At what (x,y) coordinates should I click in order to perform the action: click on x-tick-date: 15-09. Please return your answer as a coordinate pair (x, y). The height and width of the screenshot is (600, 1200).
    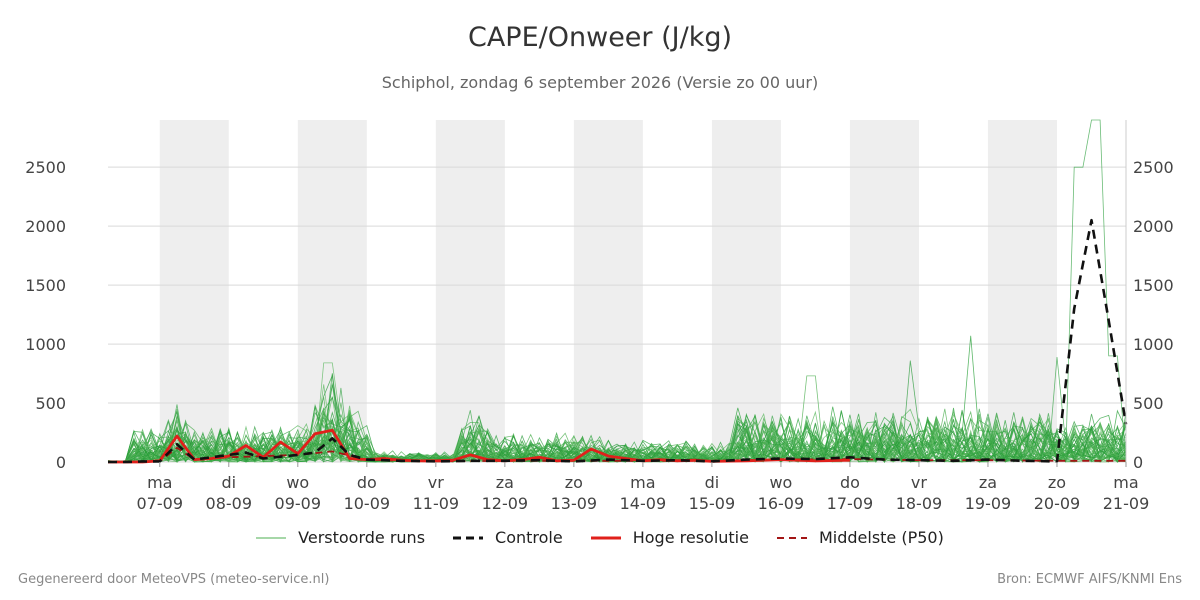
    Looking at the image, I should click on (712, 503).